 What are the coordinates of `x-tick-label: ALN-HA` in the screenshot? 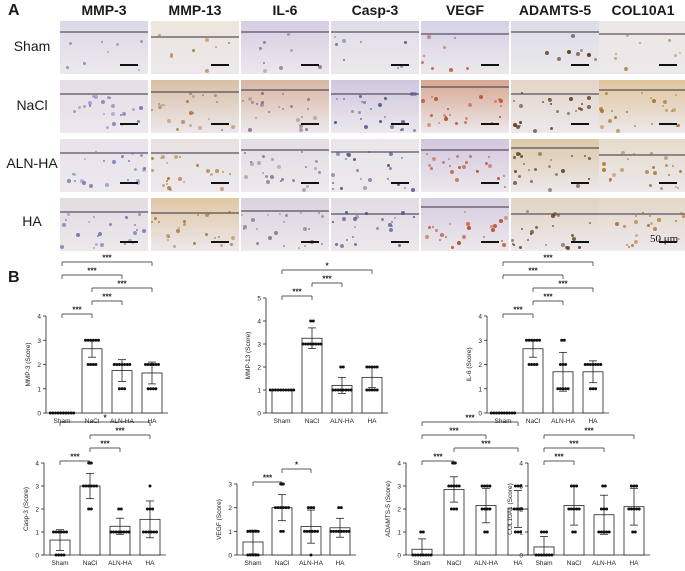 It's located at (486, 563).